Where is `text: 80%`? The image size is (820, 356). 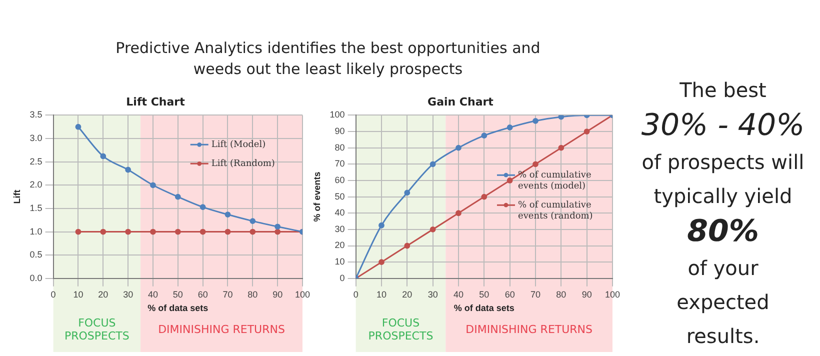
text: 80% is located at coordinates (723, 232).